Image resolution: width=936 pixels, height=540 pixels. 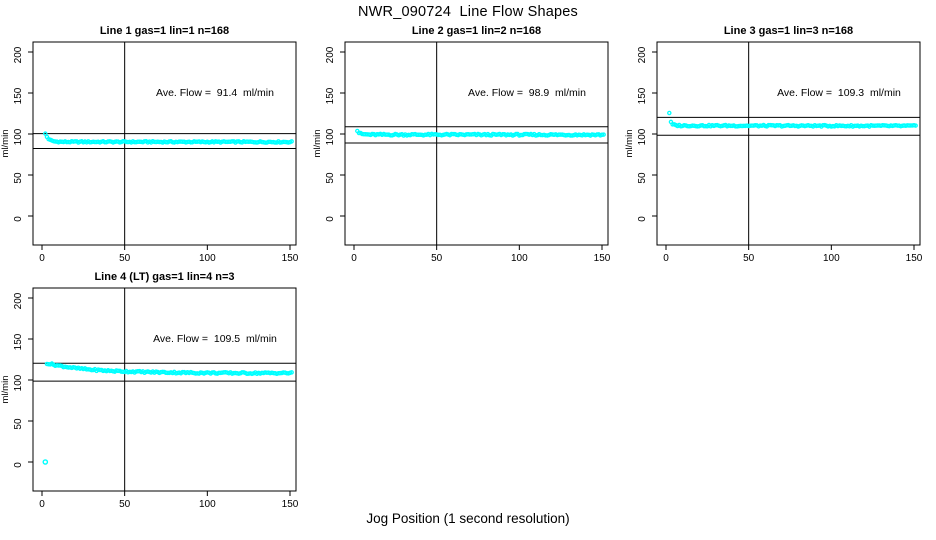 I want to click on ave-flow-annotation: Ave. Flow = 98.9 ml/min, so click(x=527, y=93).